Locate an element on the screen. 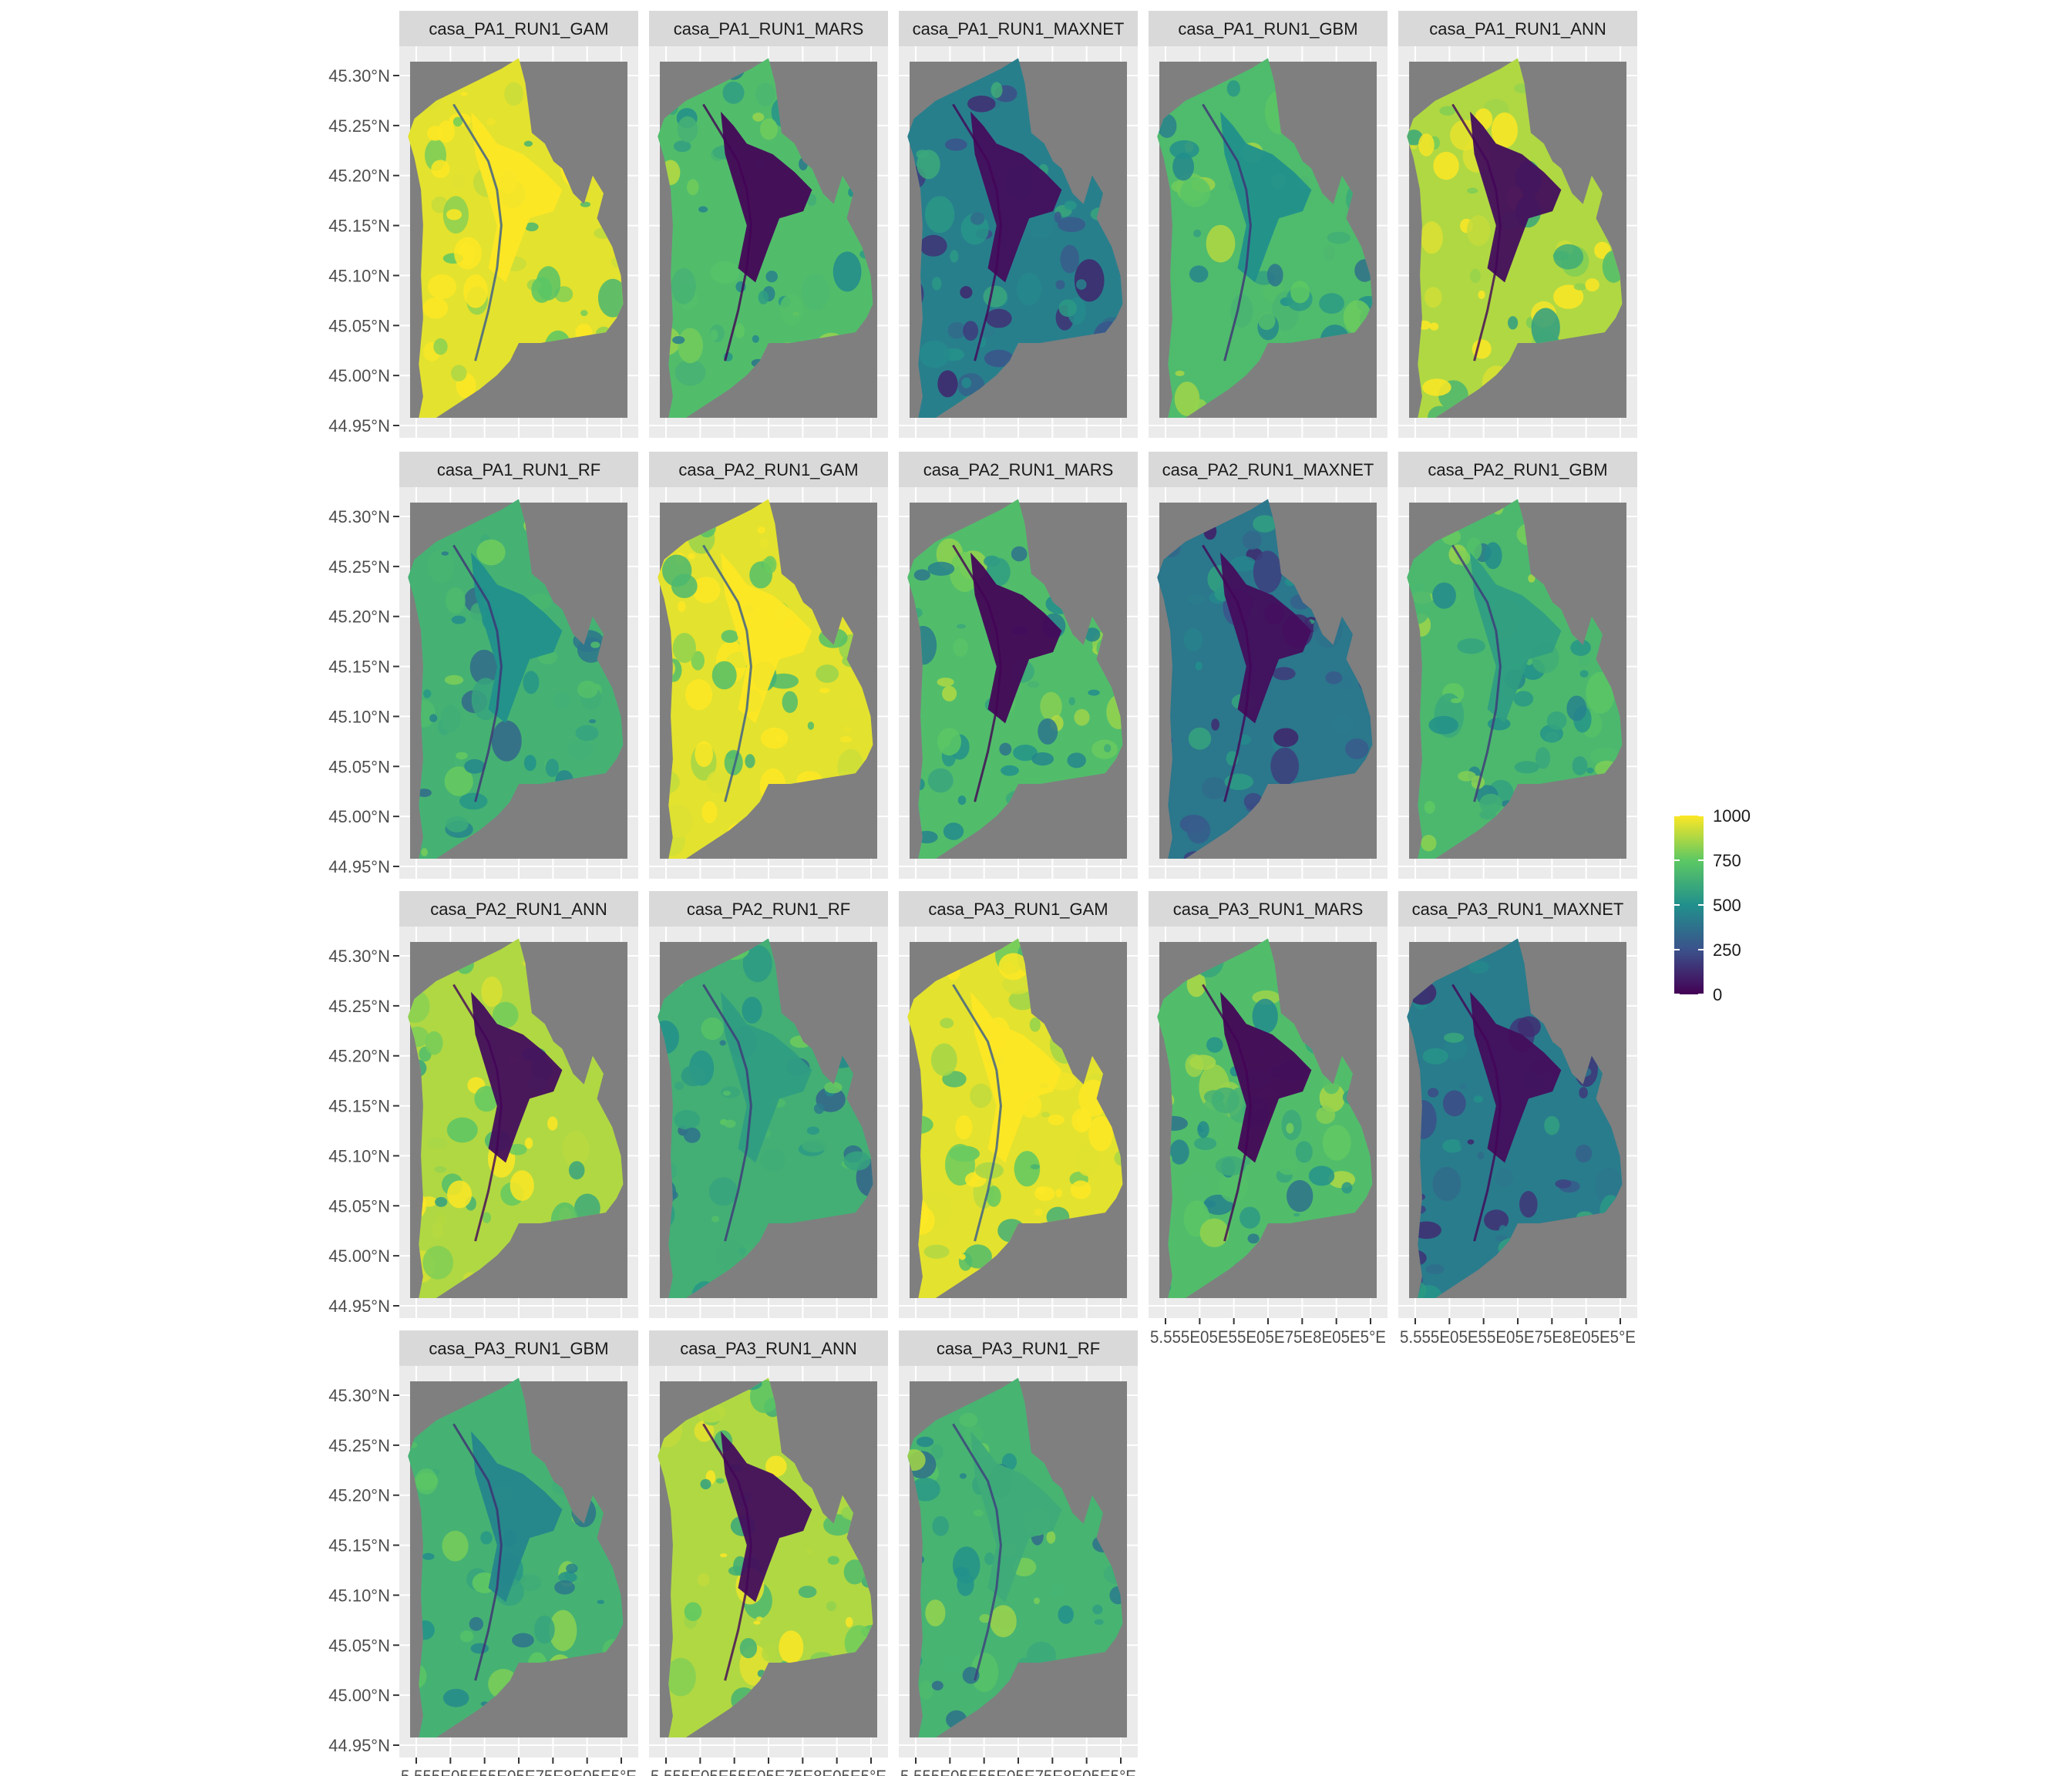 This screenshot has width=2072, height=1776. facet-title: casa_PA3_RUN1_MAXNET is located at coordinates (1518, 909).